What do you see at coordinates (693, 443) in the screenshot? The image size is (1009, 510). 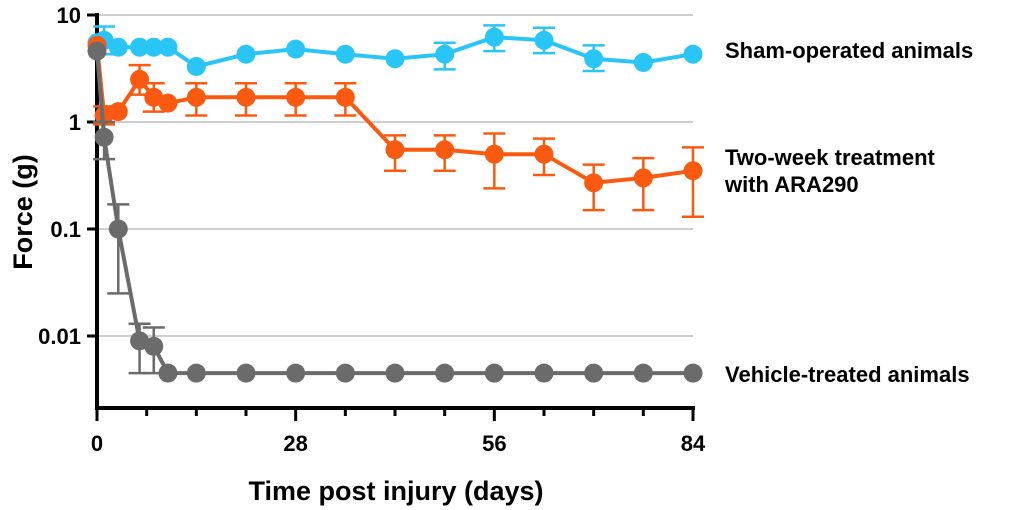 I see `x-tick-label: 84` at bounding box center [693, 443].